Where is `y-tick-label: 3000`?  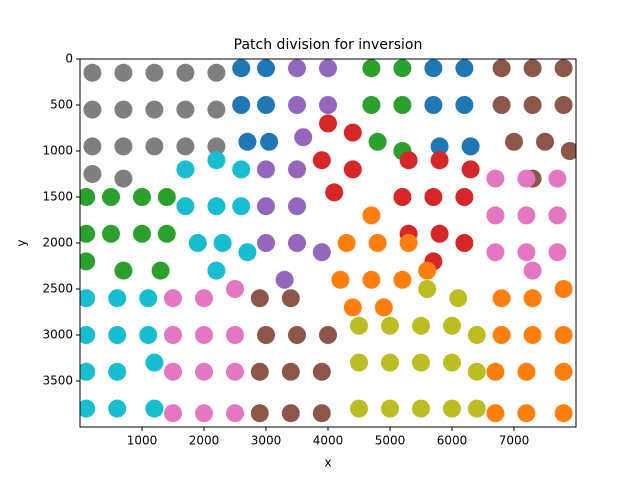 y-tick-label: 3000 is located at coordinates (57, 335).